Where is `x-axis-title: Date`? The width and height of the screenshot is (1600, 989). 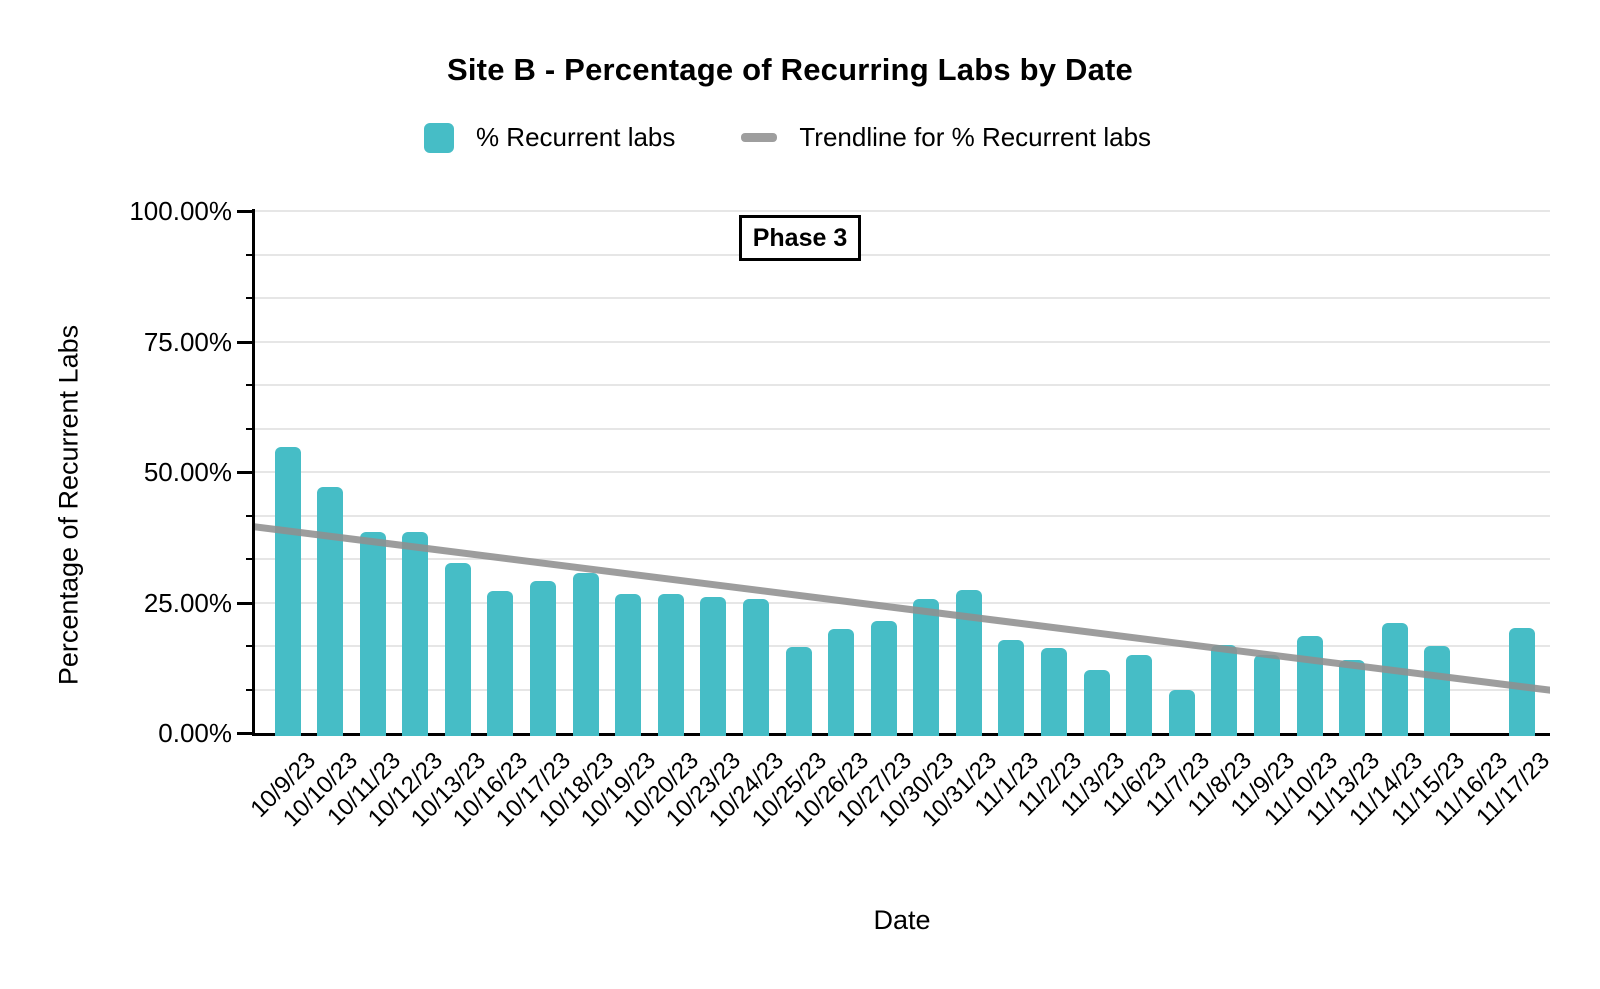 x-axis-title: Date is located at coordinates (902, 920).